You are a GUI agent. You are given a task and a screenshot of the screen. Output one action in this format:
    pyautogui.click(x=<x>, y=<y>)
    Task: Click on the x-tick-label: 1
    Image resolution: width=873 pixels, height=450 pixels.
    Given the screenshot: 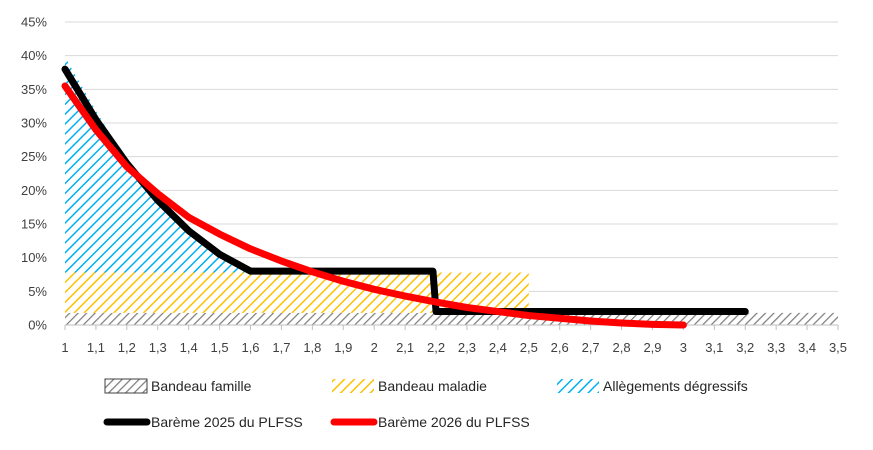 What is the action you would take?
    pyautogui.click(x=64, y=347)
    